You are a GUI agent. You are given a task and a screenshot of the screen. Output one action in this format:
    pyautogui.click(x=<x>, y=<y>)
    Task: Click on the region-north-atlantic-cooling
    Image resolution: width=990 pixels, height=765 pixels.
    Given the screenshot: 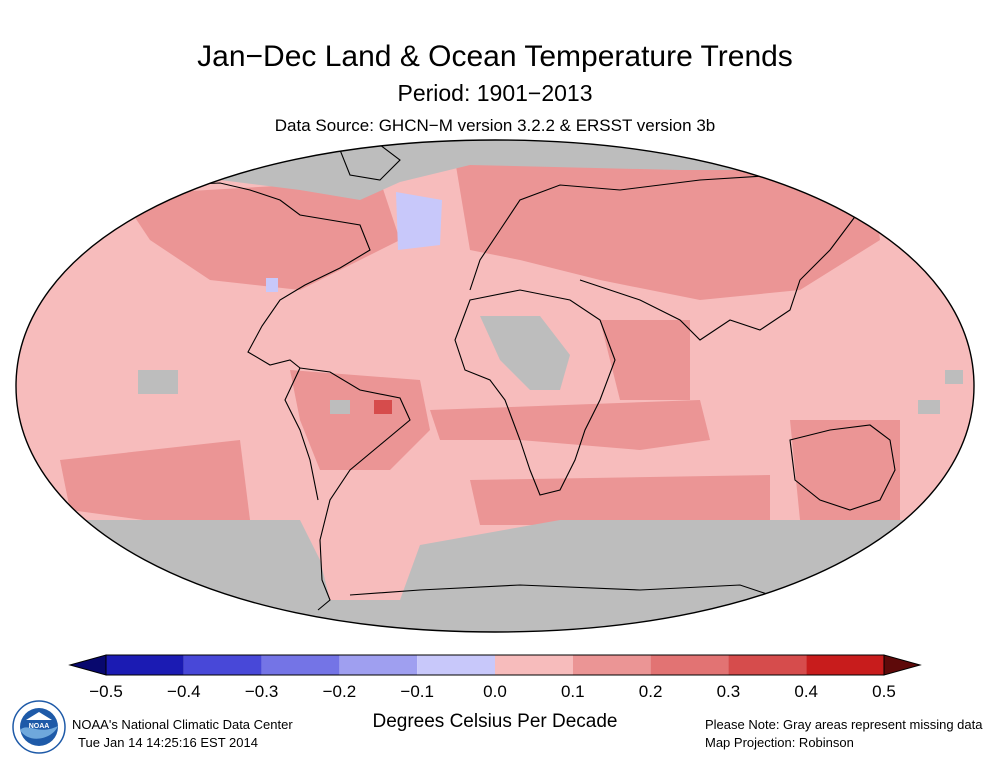 What is the action you would take?
    pyautogui.click(x=419, y=221)
    